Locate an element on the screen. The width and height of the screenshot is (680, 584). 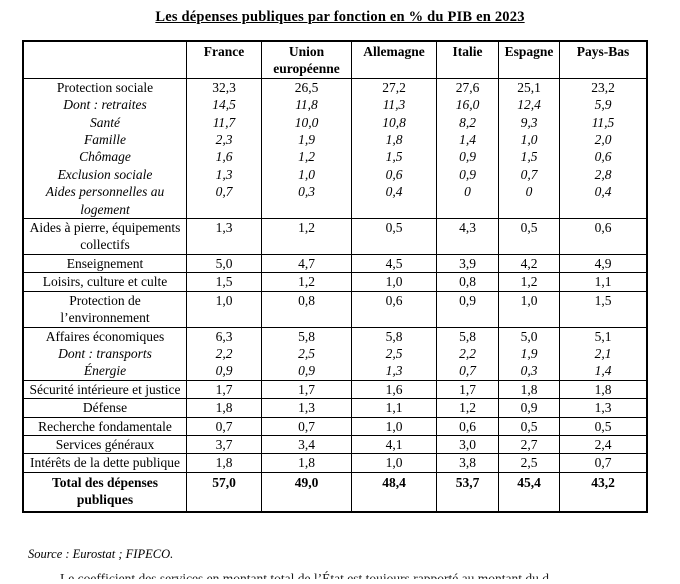
table-row: Dont : transports 2,2 2,5 2,5 2,2 1,9 2,1 is located at coordinates (335, 353).